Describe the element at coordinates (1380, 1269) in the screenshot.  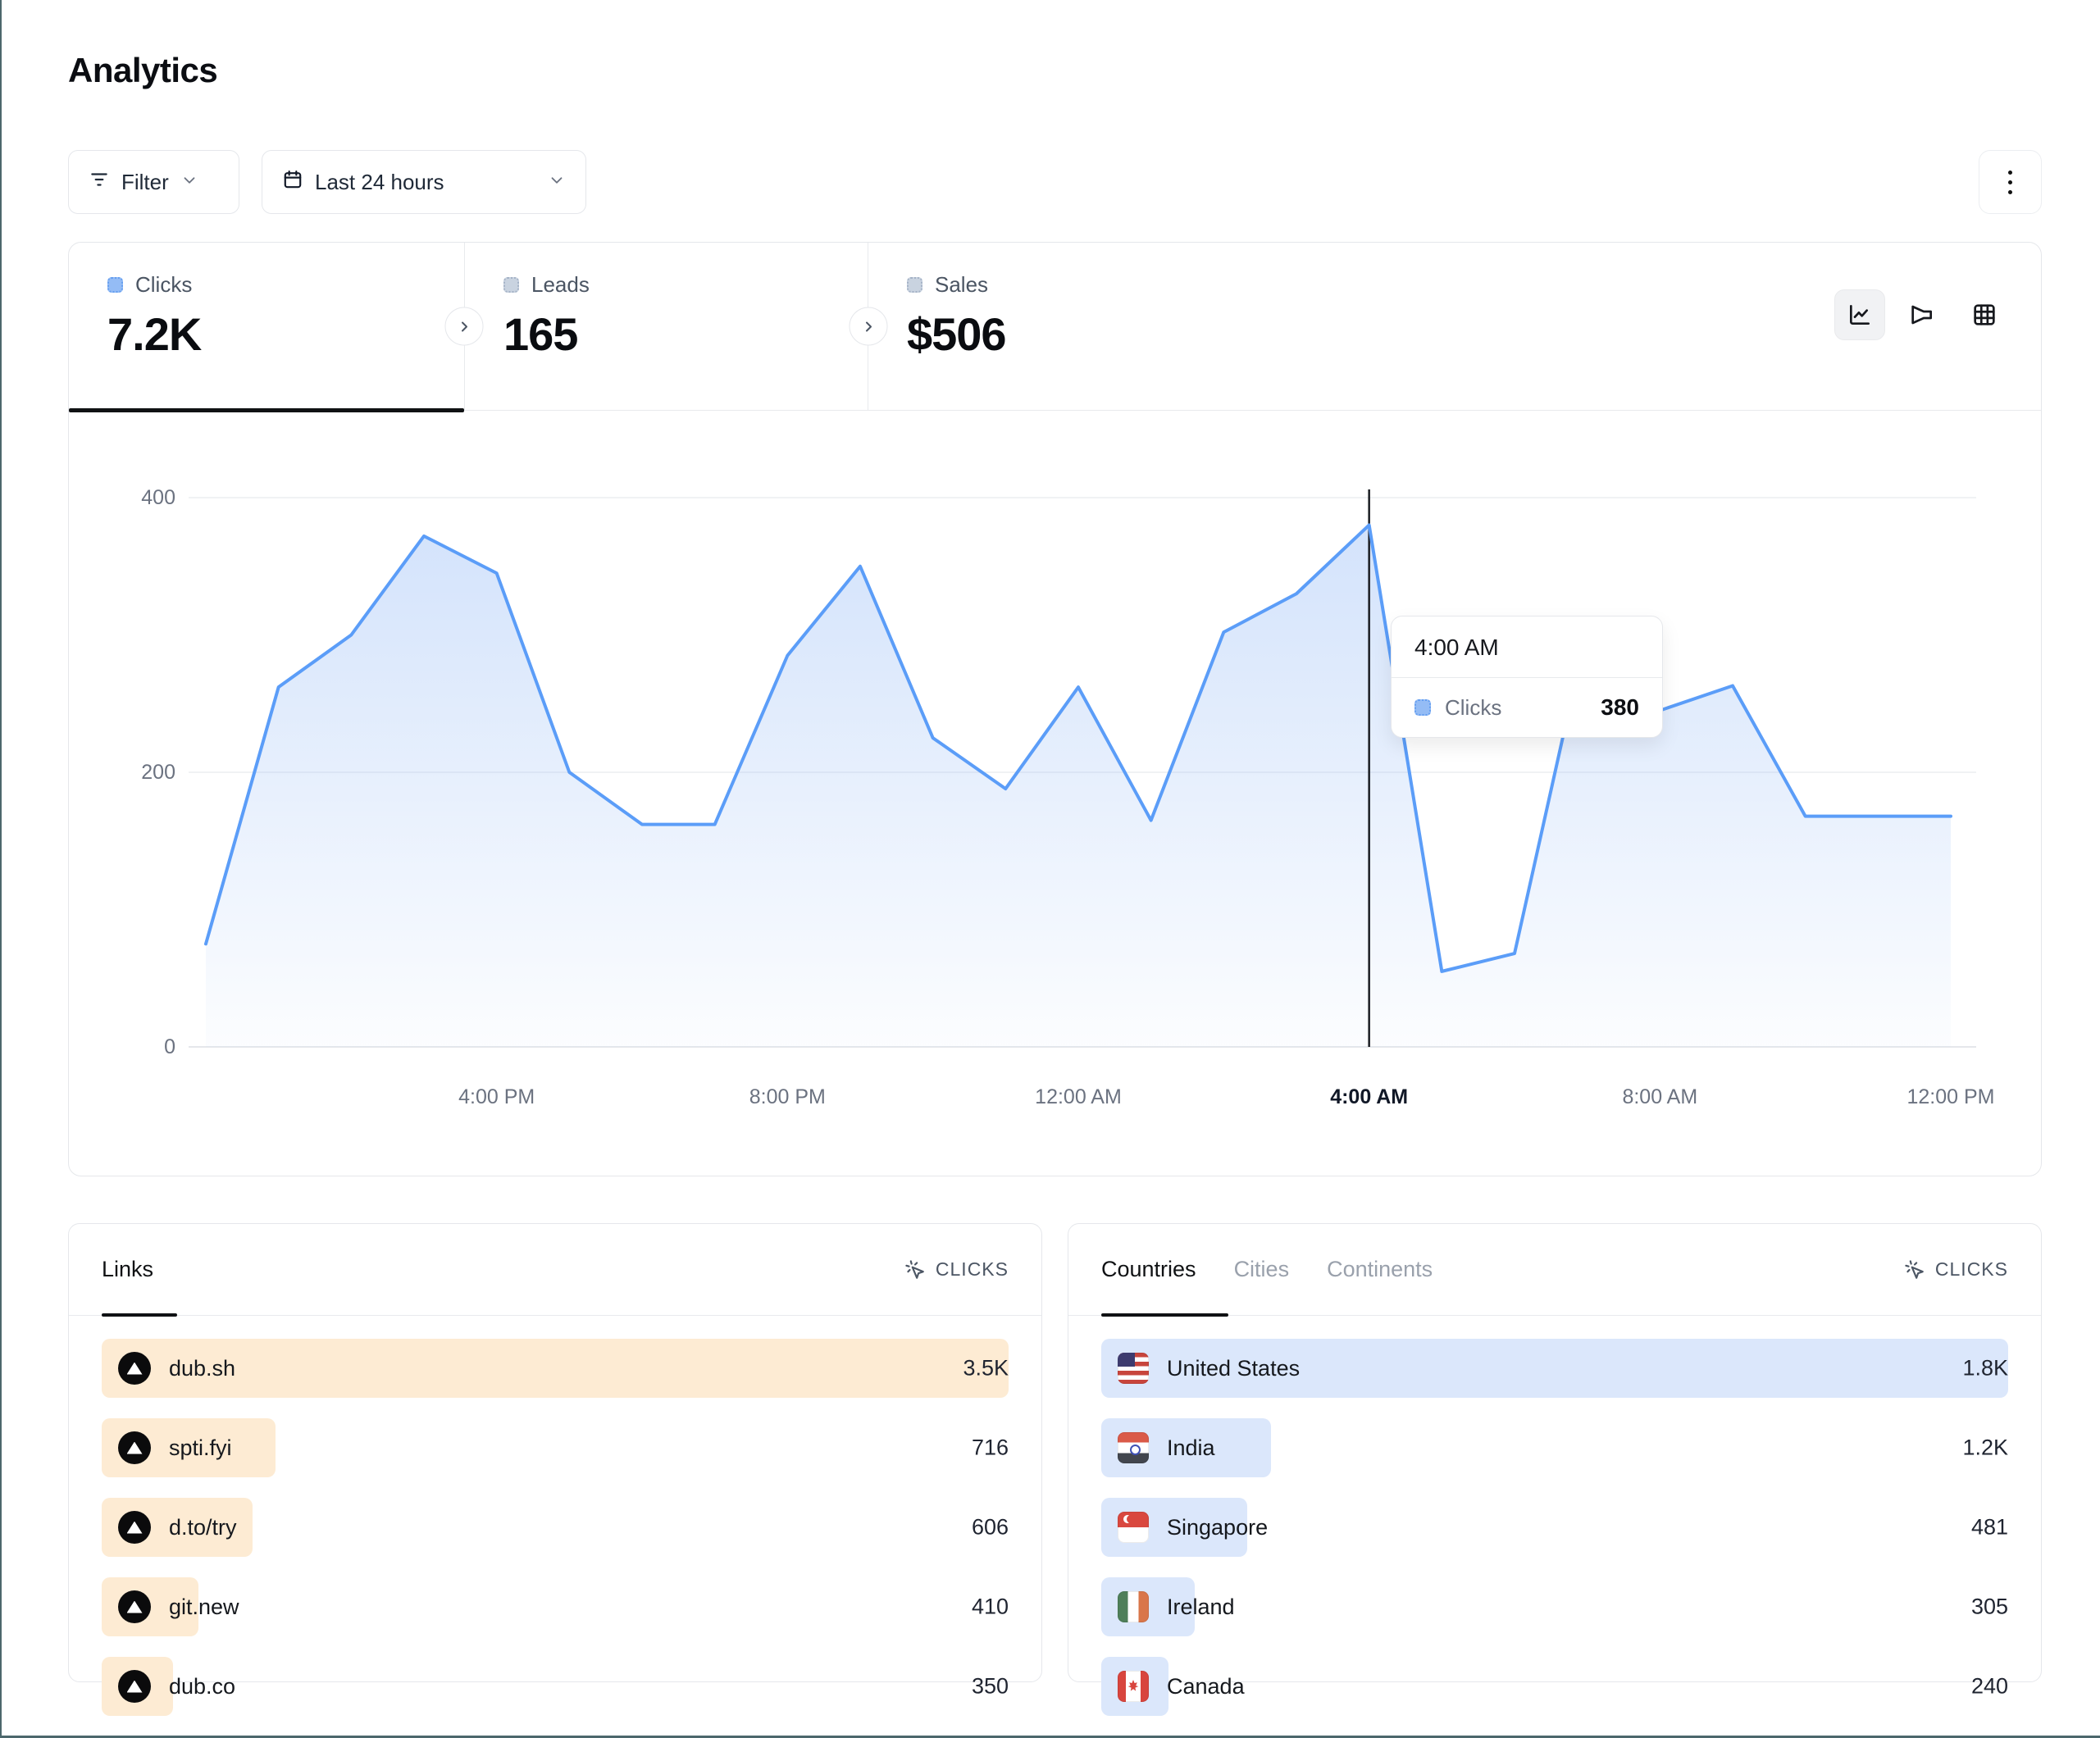
I see `tab-continents: Continents` at that location.